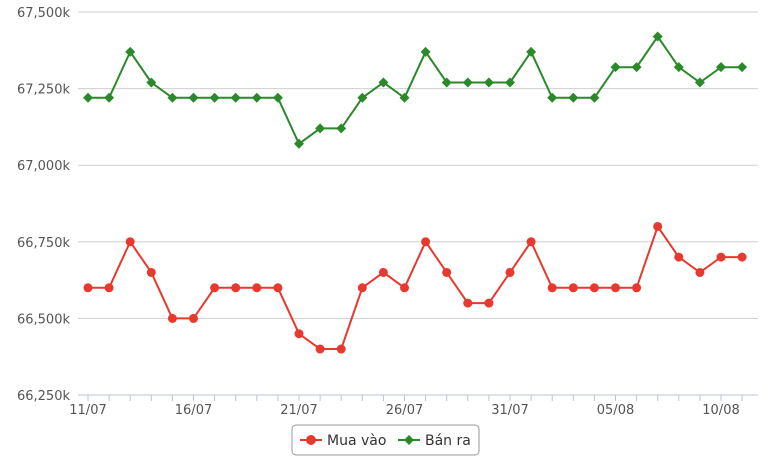  Describe the element at coordinates (43, 319) in the screenshot. I see `y-tick-label: 66,500k` at that location.